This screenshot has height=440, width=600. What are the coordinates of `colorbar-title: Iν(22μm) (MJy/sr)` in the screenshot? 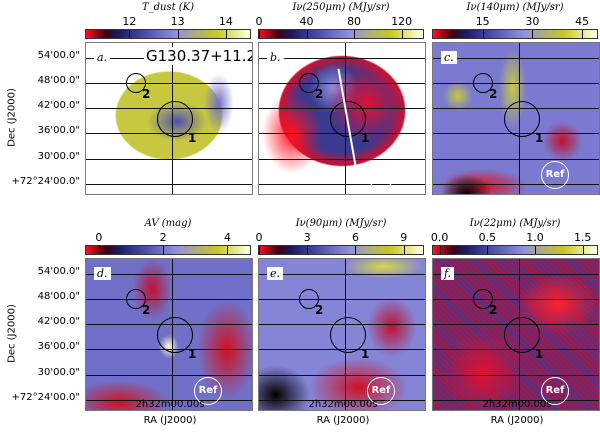 It's located at (515, 223).